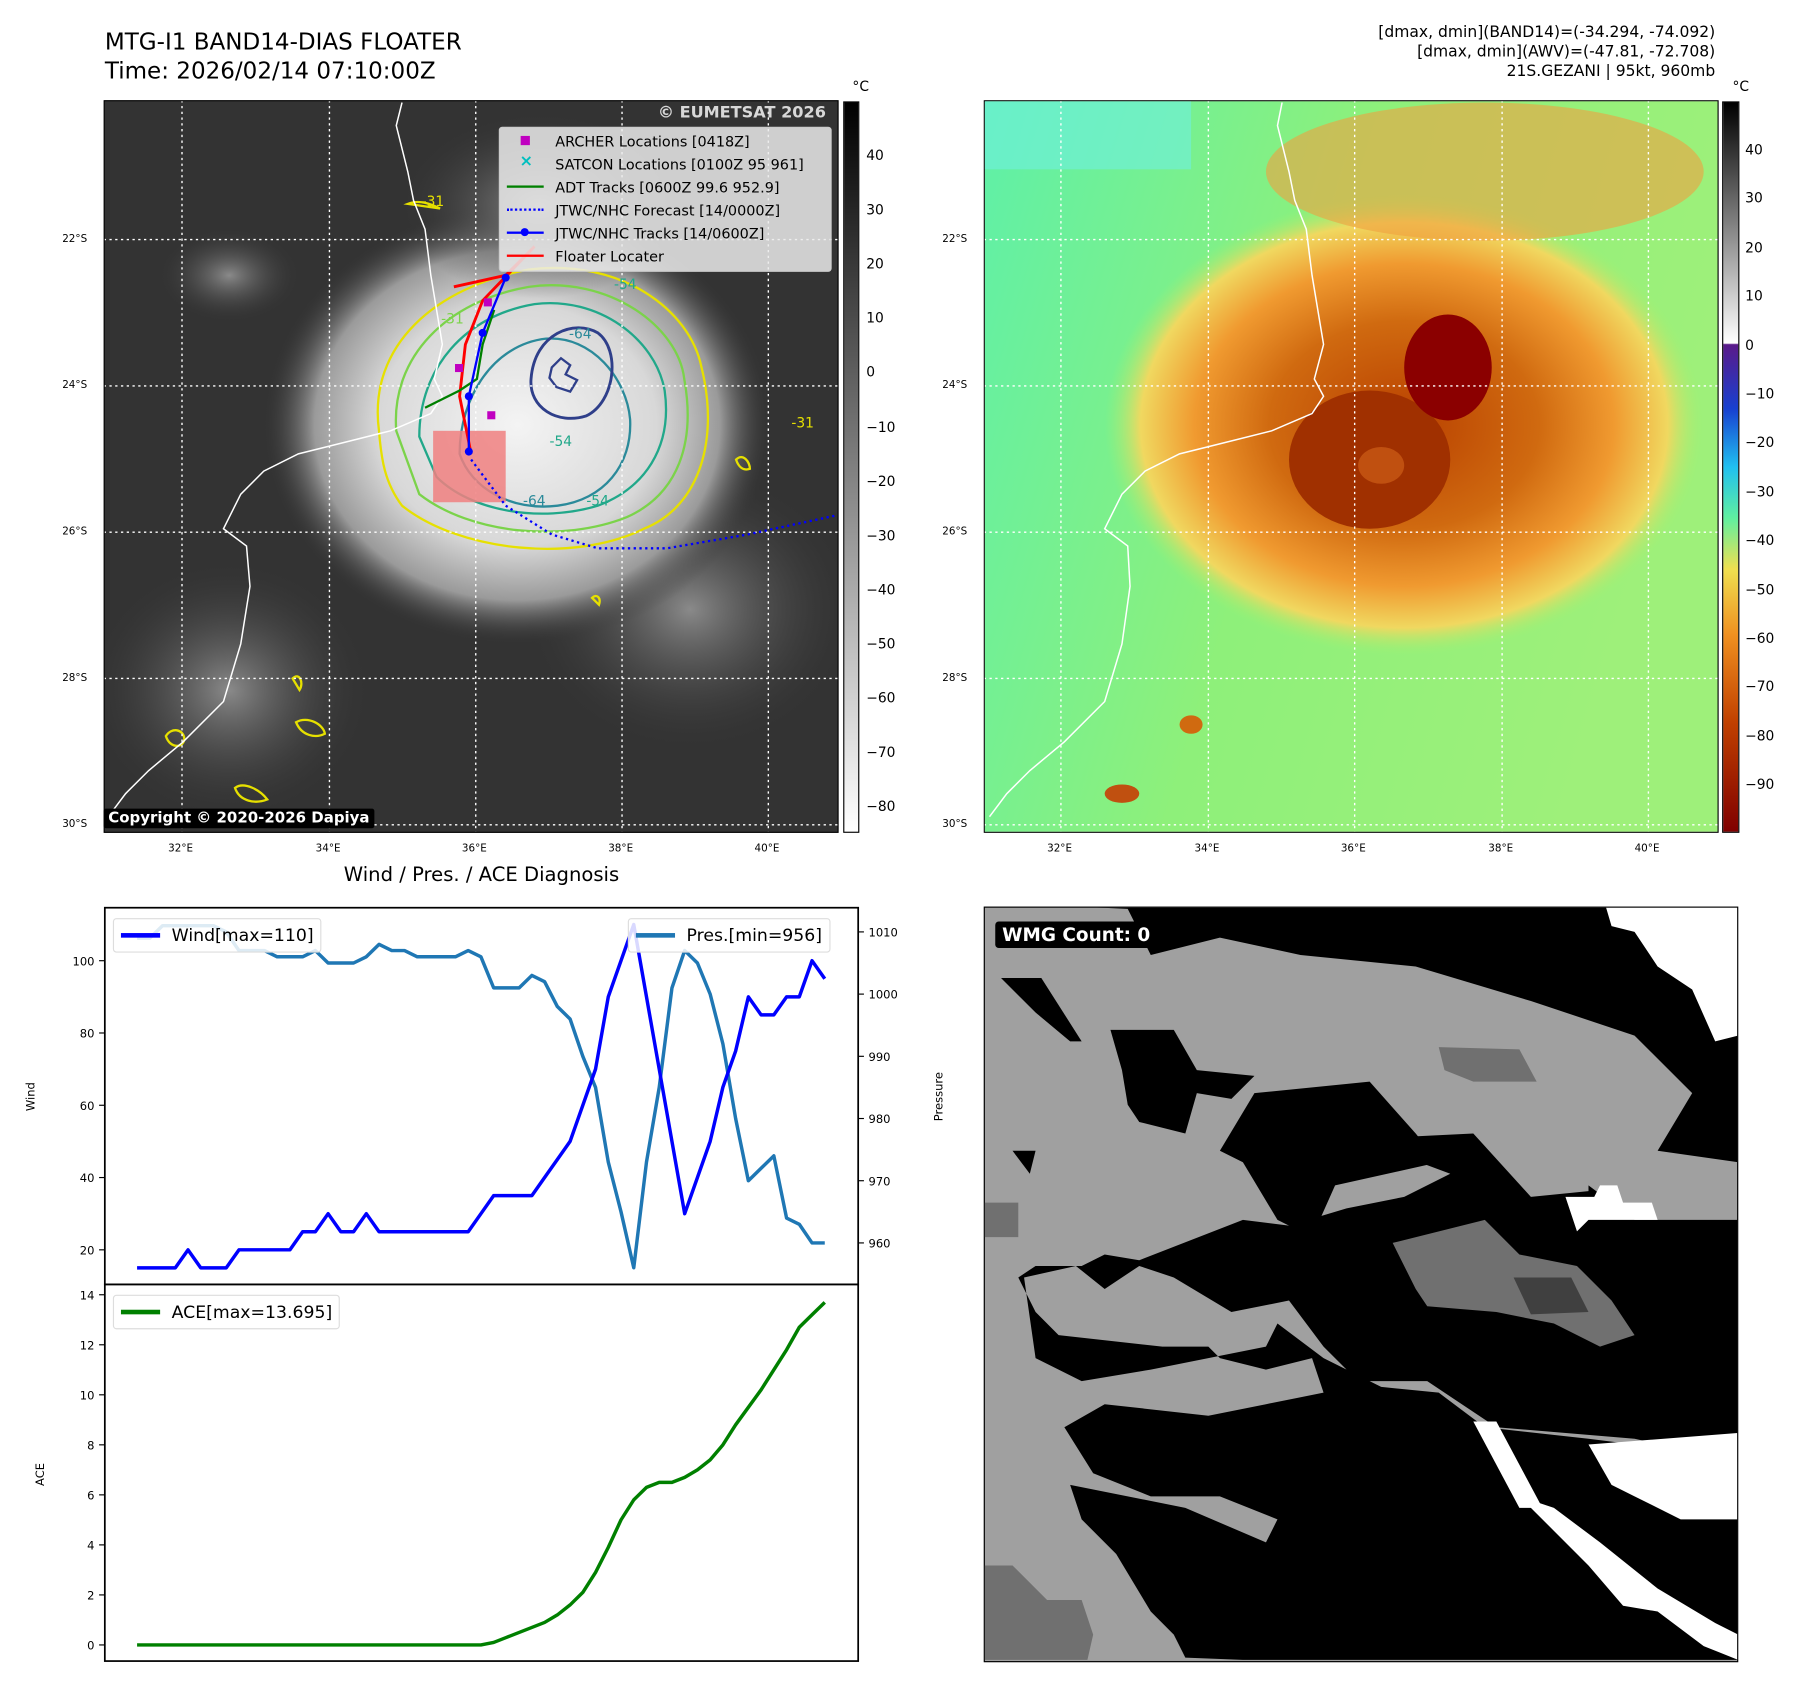  I want to click on lat-label: 28°S, so click(75, 678).